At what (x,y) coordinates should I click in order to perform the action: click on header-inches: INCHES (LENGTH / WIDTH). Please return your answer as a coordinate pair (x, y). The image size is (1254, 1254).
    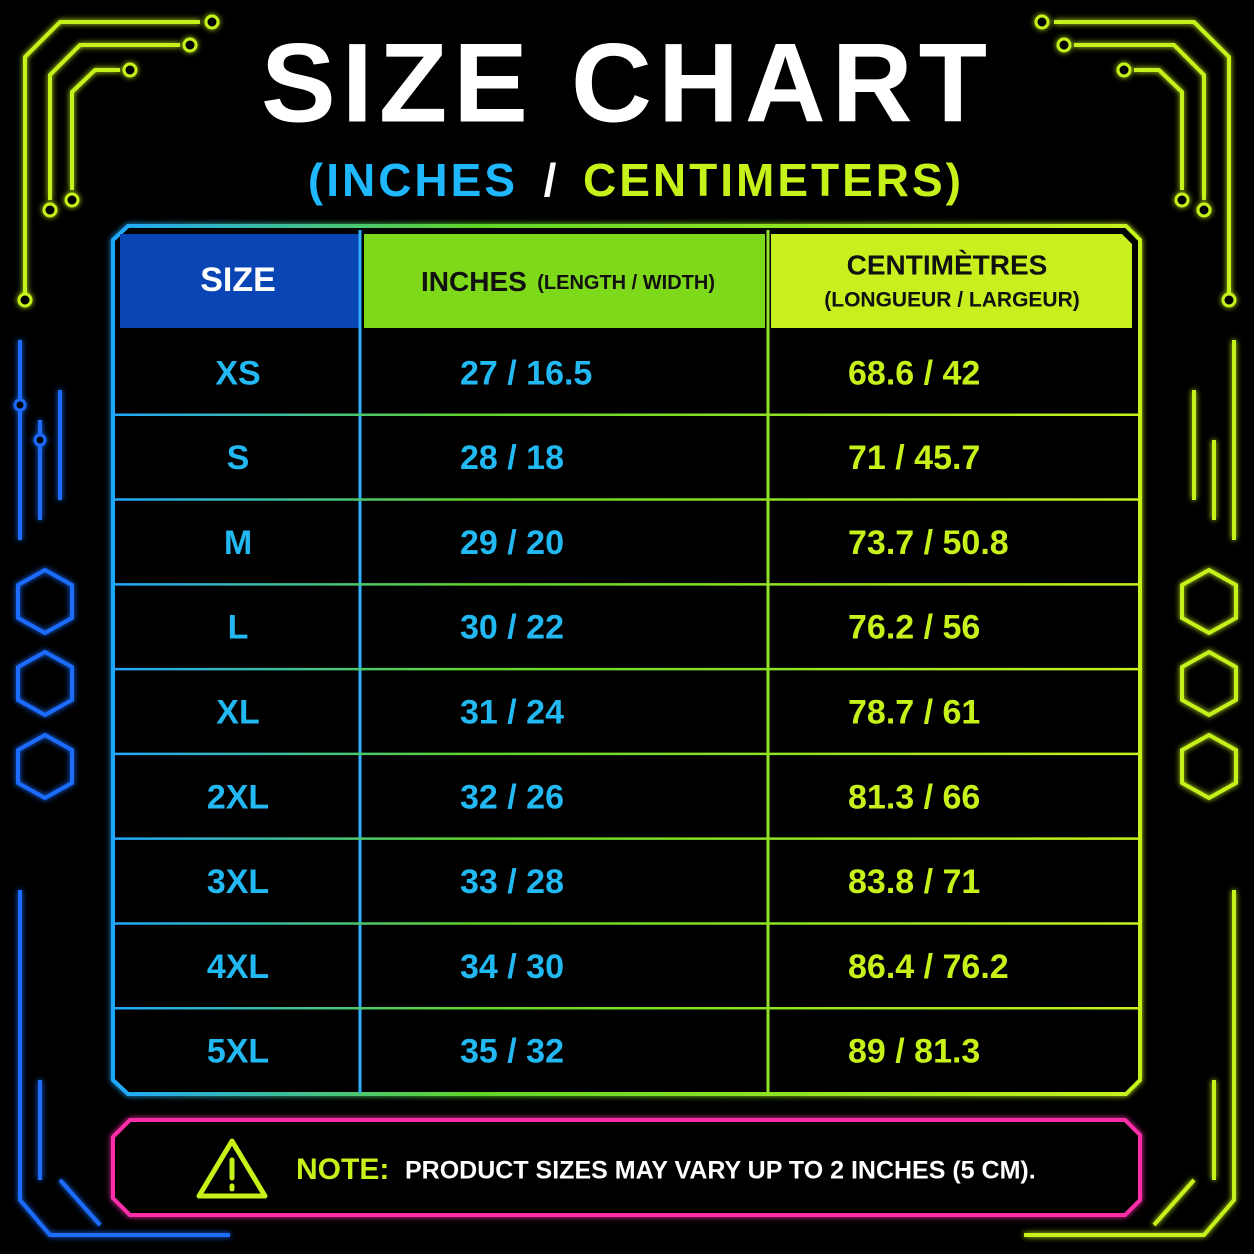
    Looking at the image, I should click on (568, 281).